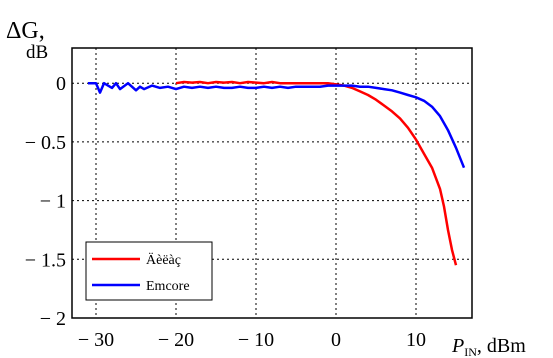 This screenshot has width=553, height=358. Describe the element at coordinates (501, 346) in the screenshot. I see `x-axis-unit: , dBm` at that location.